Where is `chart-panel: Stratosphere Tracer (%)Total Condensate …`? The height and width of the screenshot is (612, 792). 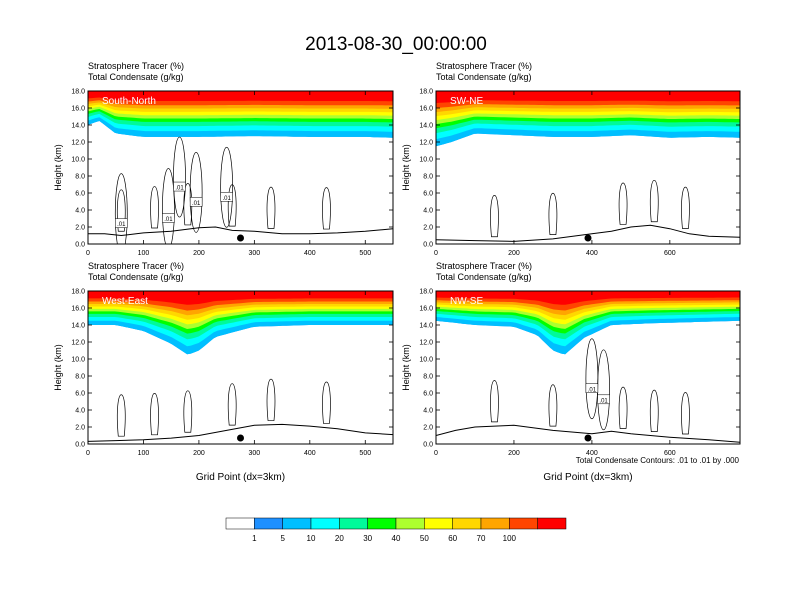
chart-panel: Stratosphere Tracer (%)Total Condensate … is located at coordinates (223, 159).